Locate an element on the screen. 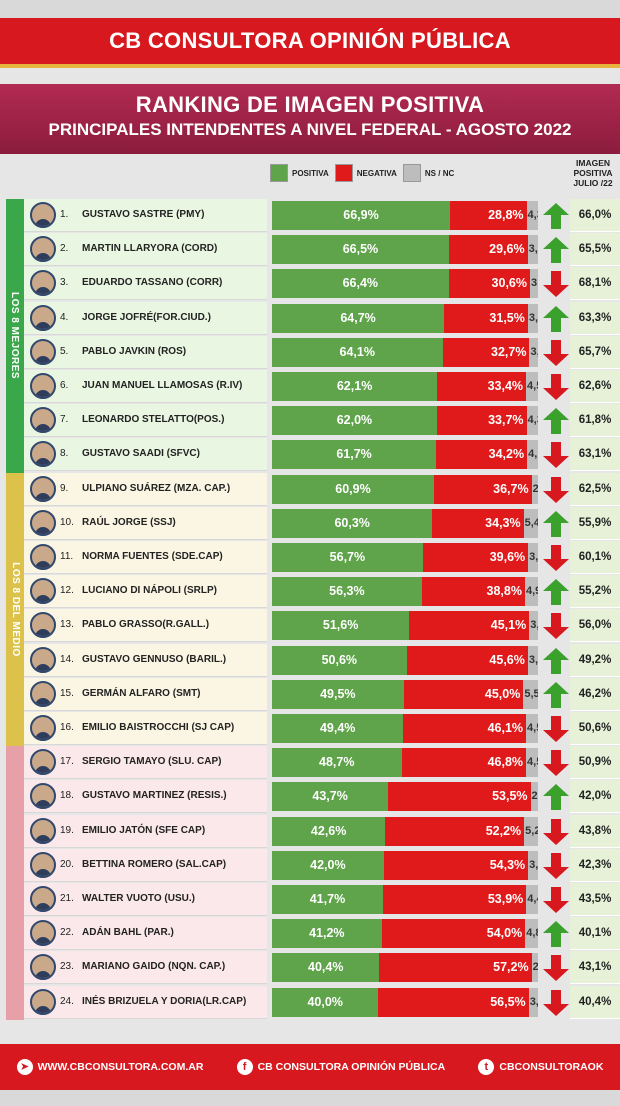 The image size is (620, 1106). rank-number: 7. is located at coordinates (64, 420).